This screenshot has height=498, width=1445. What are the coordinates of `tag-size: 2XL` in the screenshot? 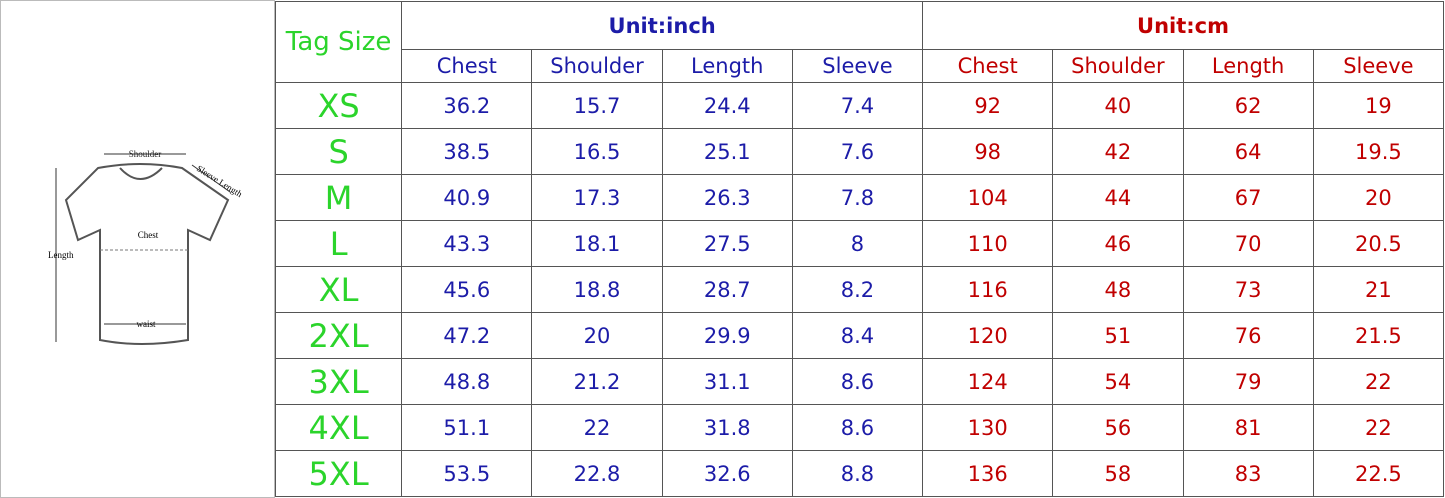 It's located at (338, 335).